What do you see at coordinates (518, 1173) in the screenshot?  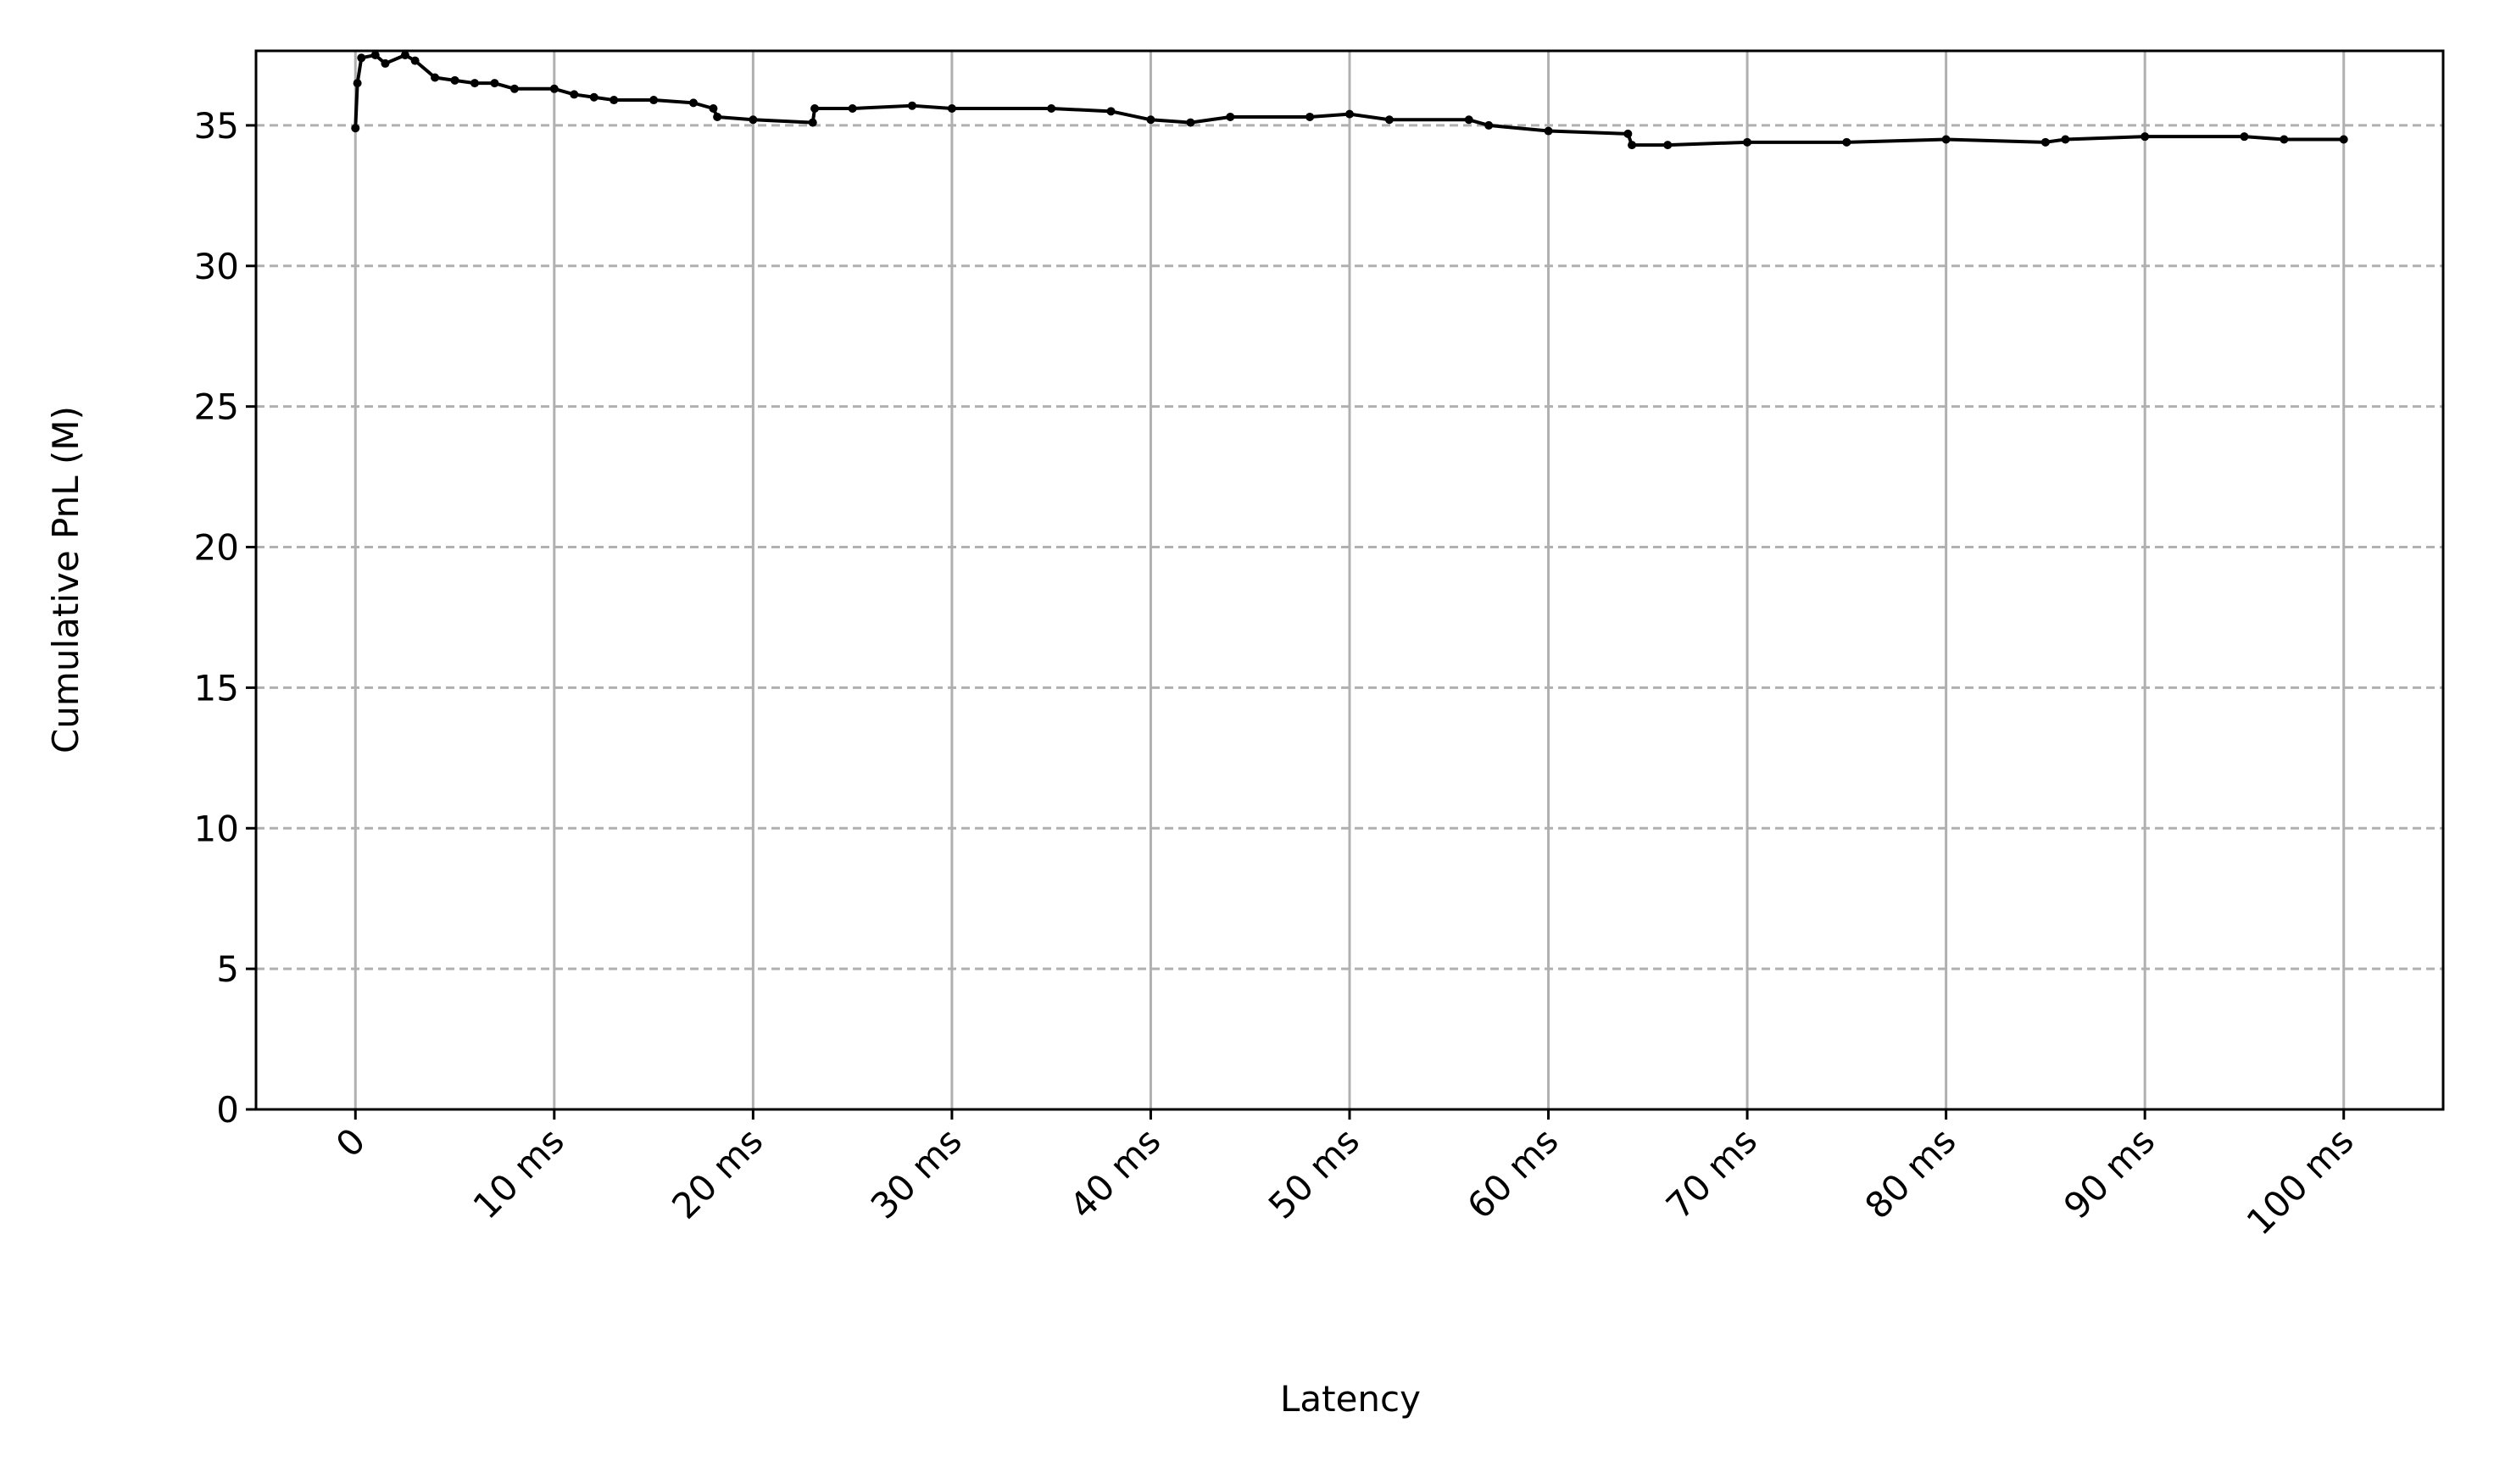 I see `x-tick-label: 10 ms` at bounding box center [518, 1173].